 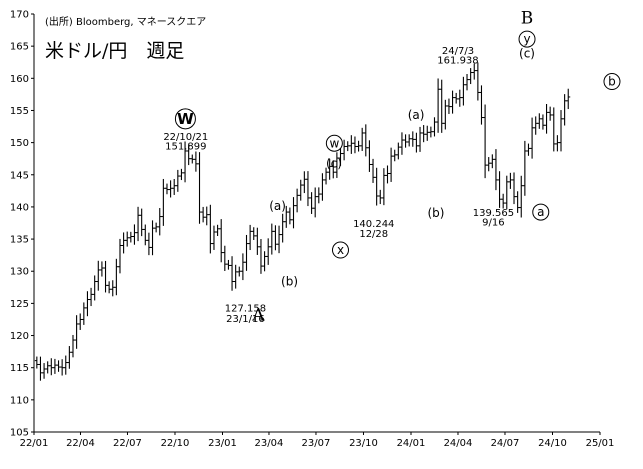 What do you see at coordinates (340, 250) in the screenshot?
I see `wave-label-circled: x` at bounding box center [340, 250].